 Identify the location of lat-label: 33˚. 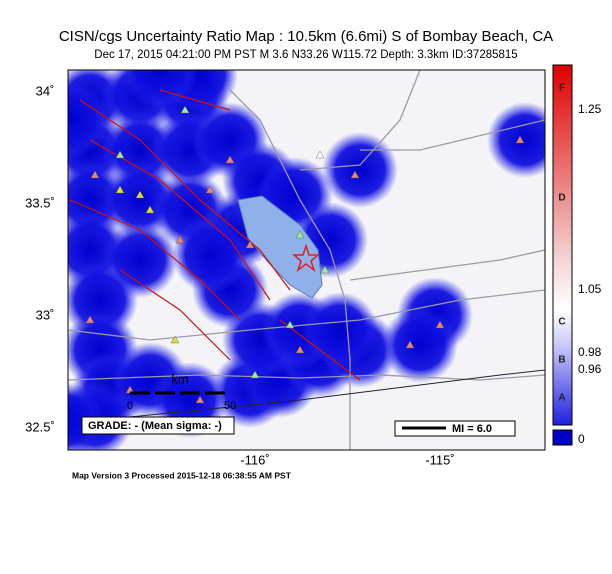
(45, 314).